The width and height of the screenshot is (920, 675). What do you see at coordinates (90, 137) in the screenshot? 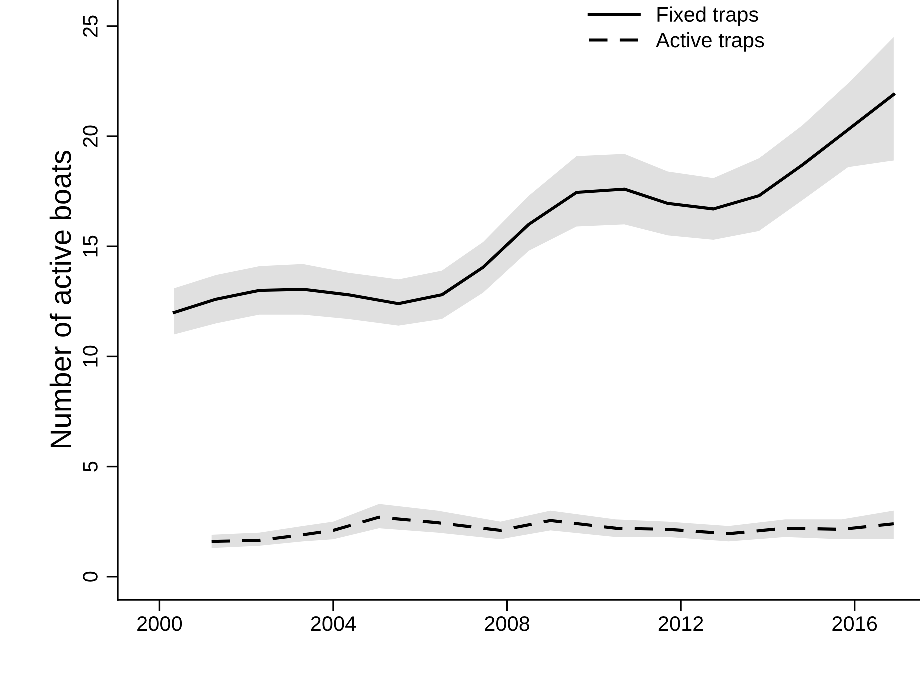
I see `y-tick-label: 20` at bounding box center [90, 137].